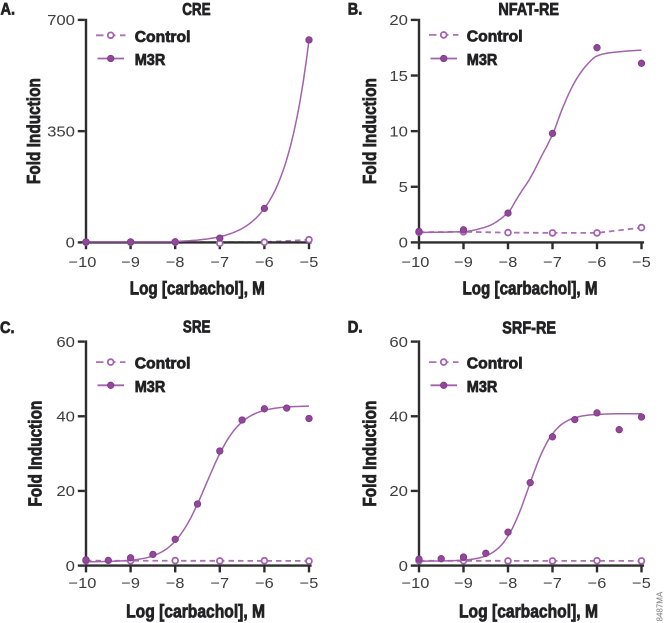 The image size is (665, 623). Describe the element at coordinates (529, 328) in the screenshot. I see `svg-text: SRF-RE` at that location.